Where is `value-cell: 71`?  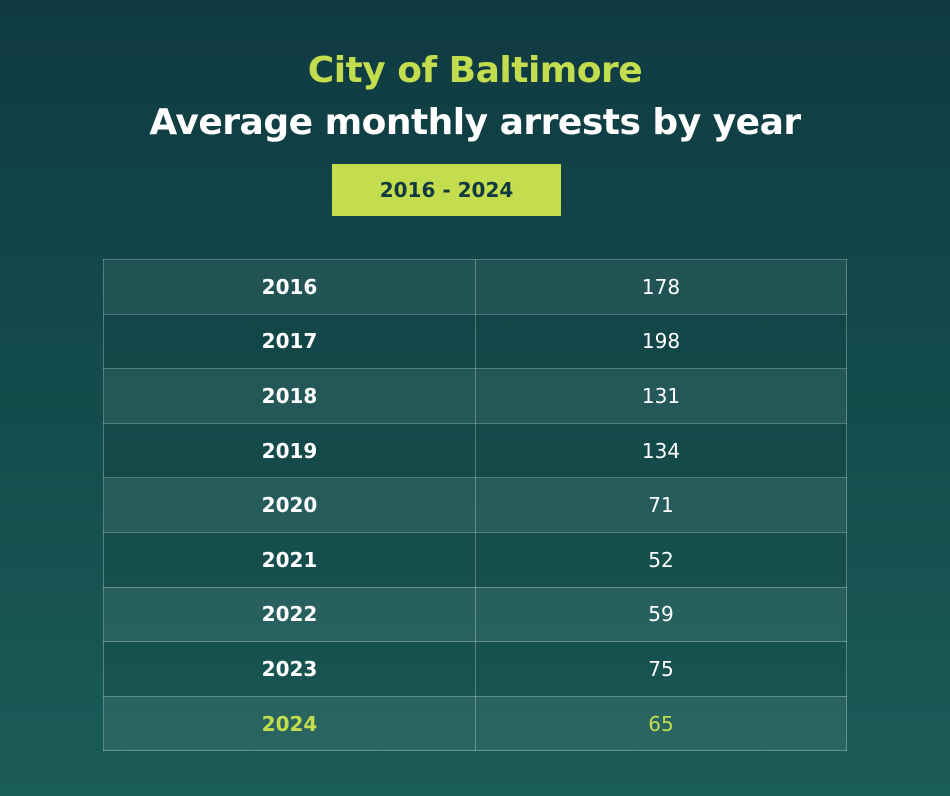
value-cell: 71 is located at coordinates (661, 505).